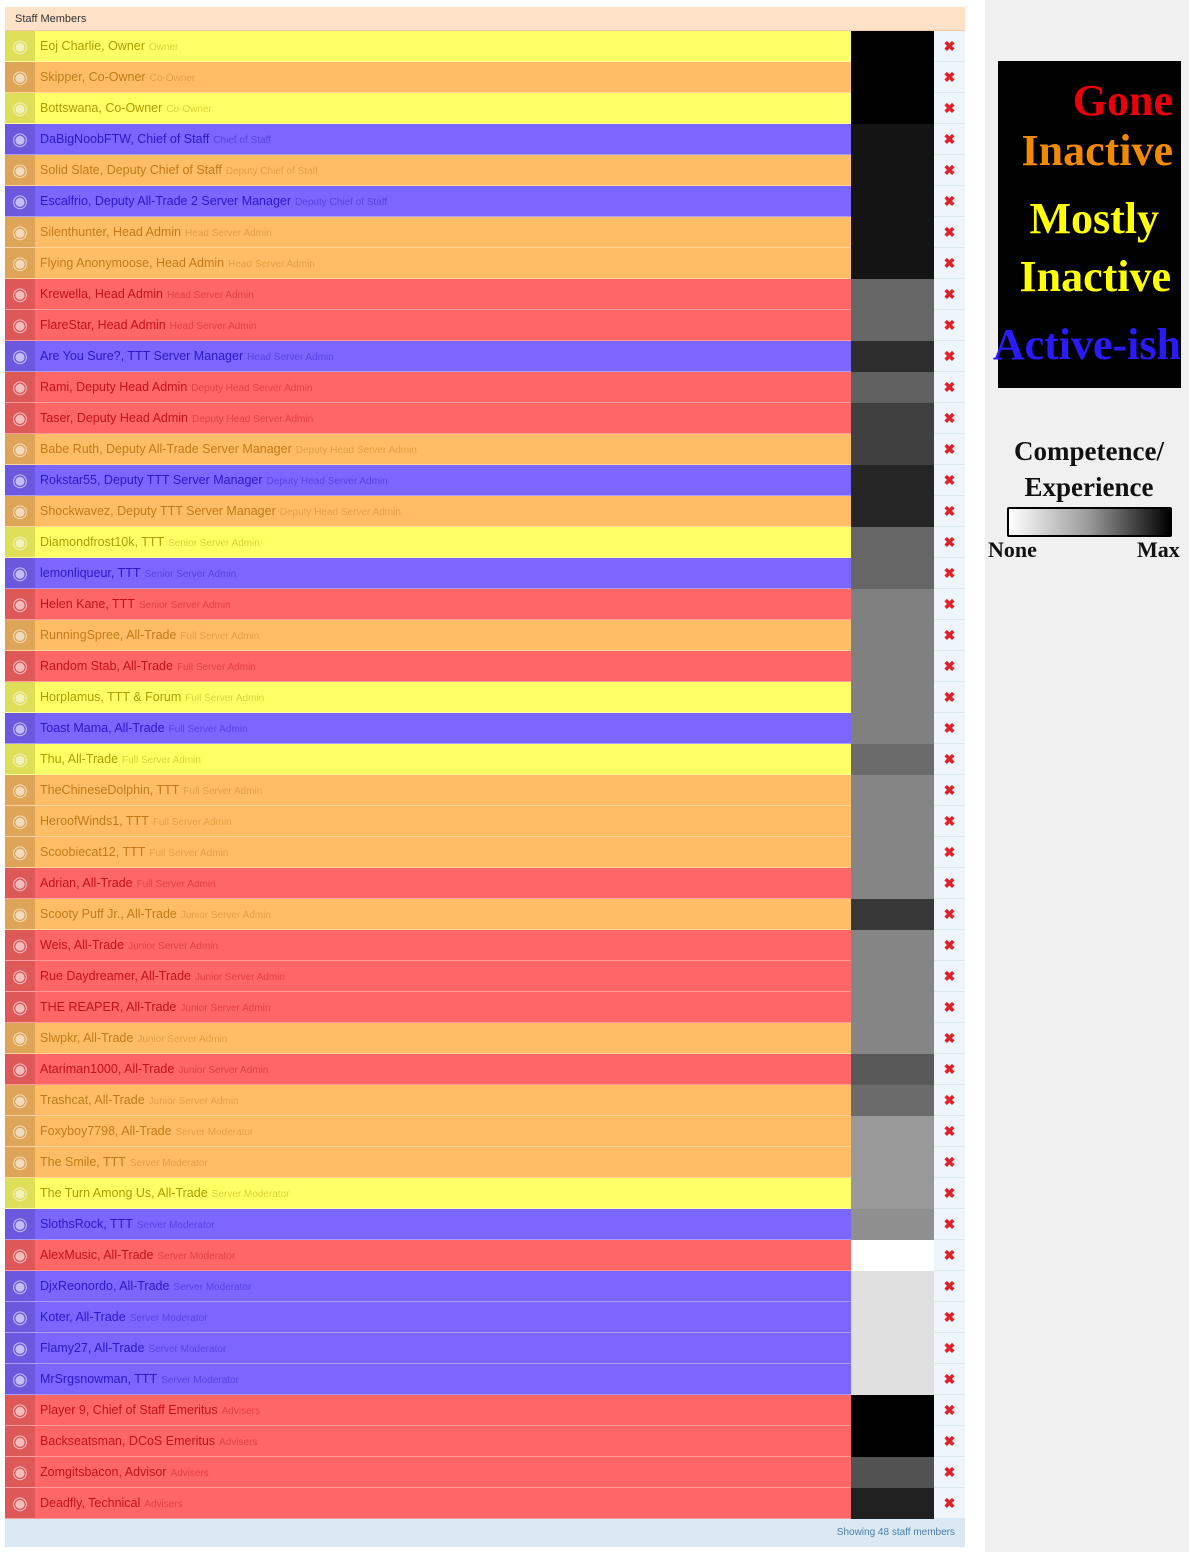 The width and height of the screenshot is (1189, 1552). What do you see at coordinates (428, 294) in the screenshot?
I see `staff-entry: ◉ Krewella, Head Admin Head Server Admin` at bounding box center [428, 294].